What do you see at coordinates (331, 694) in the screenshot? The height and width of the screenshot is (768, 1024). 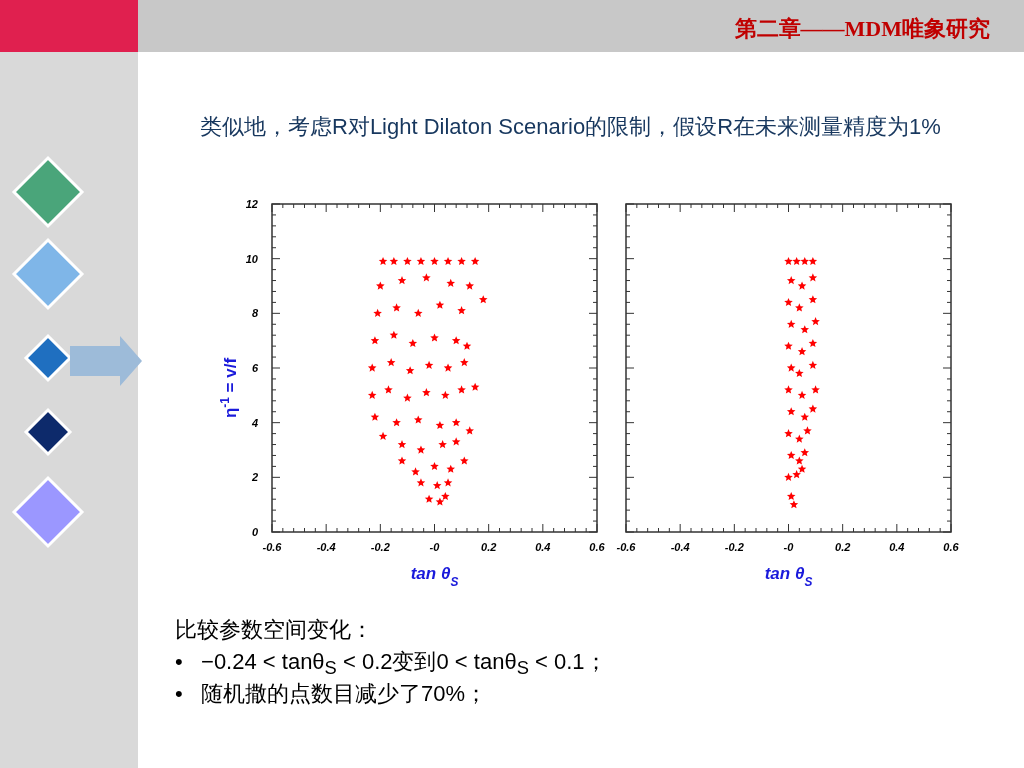 I see `text: • 随机撒的点数目减少了70%；` at bounding box center [331, 694].